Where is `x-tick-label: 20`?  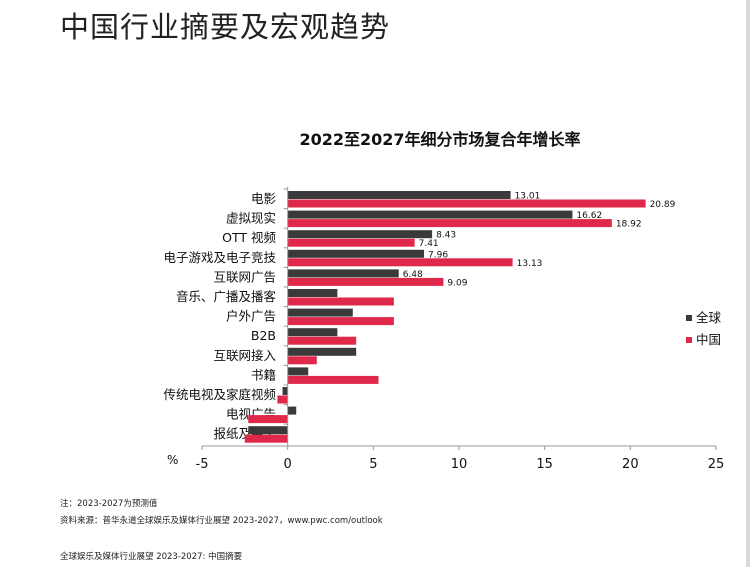
x-tick-label: 20 is located at coordinates (630, 464).